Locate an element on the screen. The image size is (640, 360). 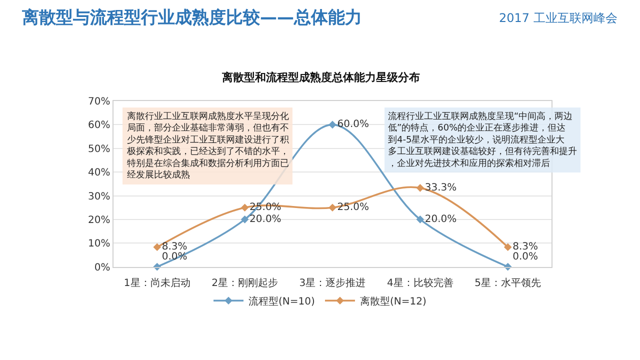
x-tick-label: 1星：尚未启动 is located at coordinates (157, 282).